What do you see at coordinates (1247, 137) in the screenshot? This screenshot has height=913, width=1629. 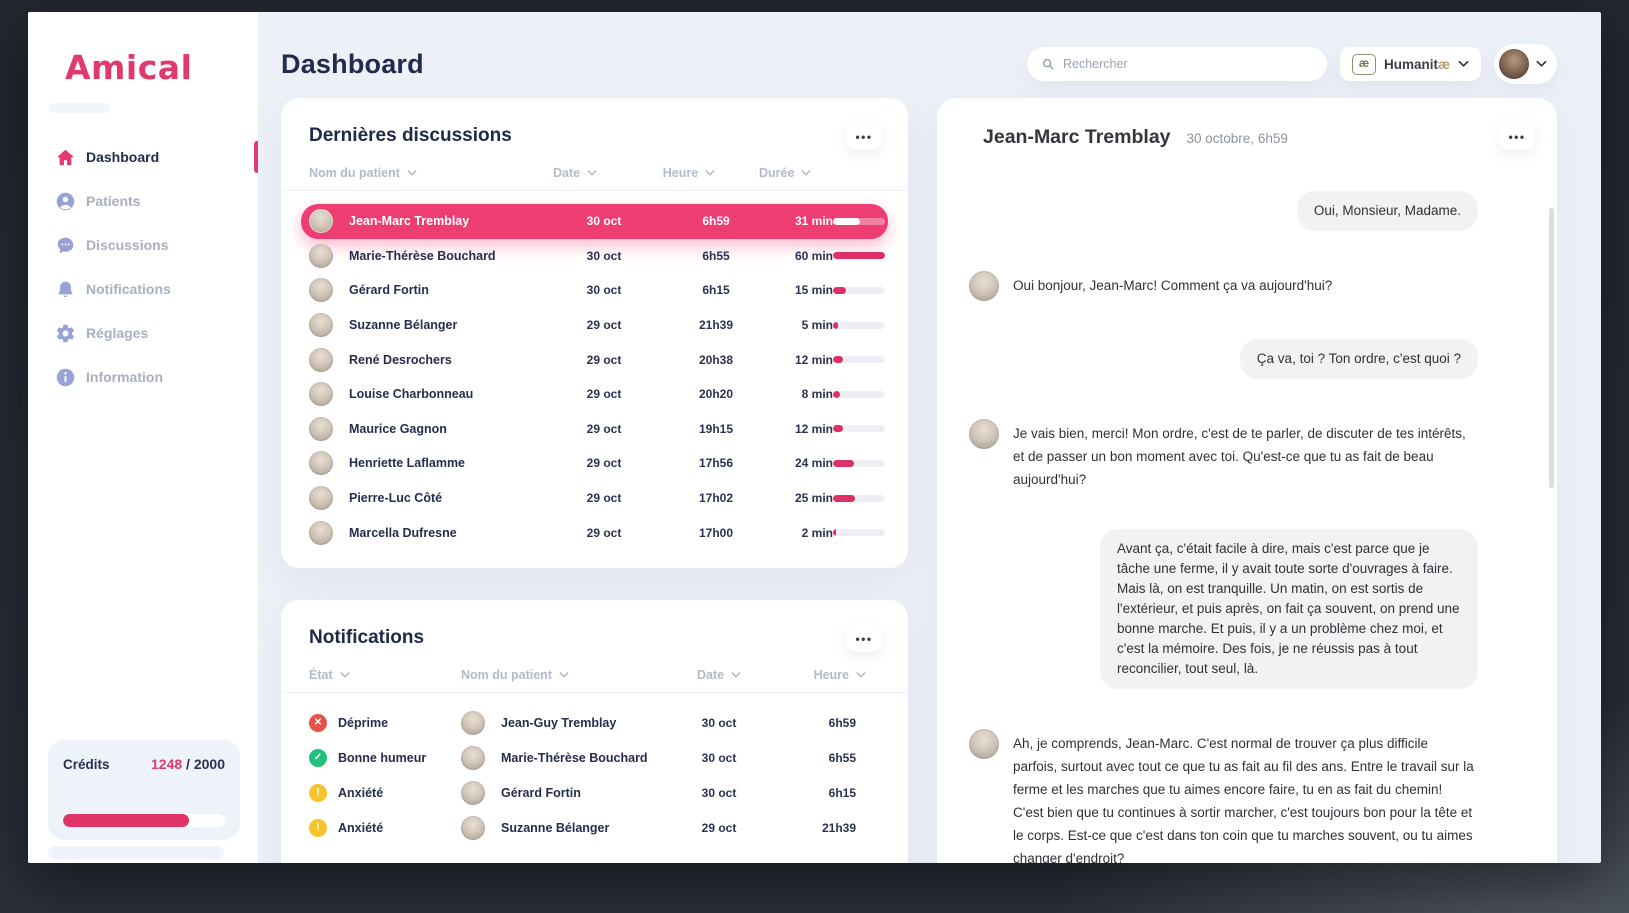 I see `chat-header: Jean-Marc Tremblay 30 octobre, 6h59` at bounding box center [1247, 137].